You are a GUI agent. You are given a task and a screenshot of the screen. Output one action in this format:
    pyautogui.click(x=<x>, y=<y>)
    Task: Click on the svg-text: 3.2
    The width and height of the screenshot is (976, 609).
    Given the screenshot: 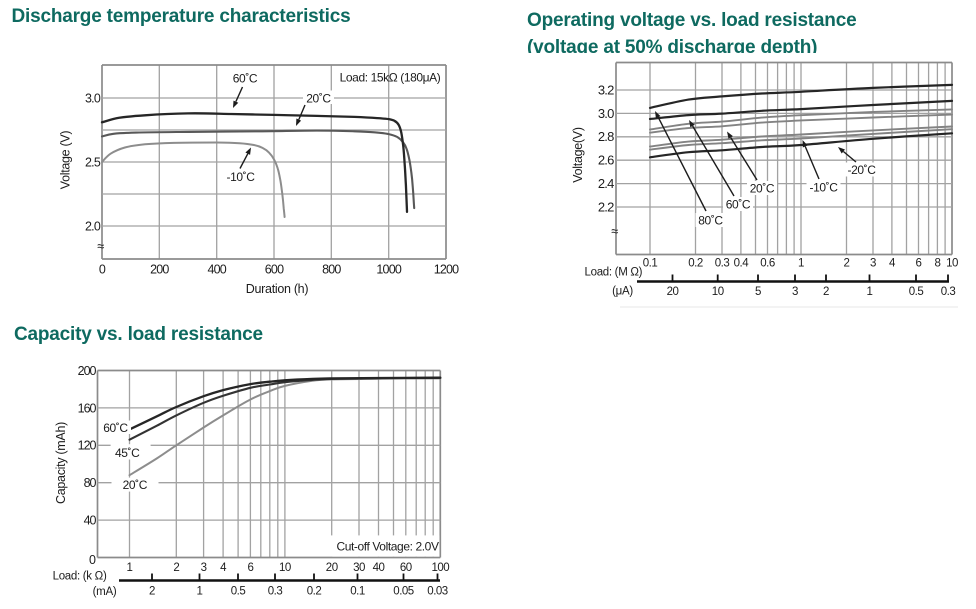 What is the action you would take?
    pyautogui.click(x=606, y=89)
    